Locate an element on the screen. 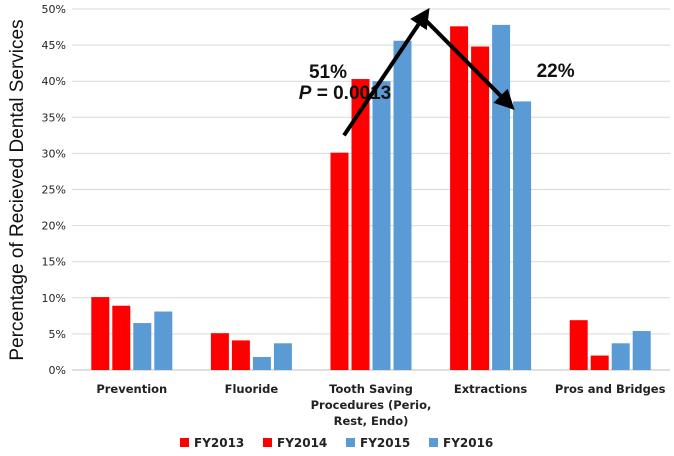 This screenshot has height=456, width=674. annotation-decrease-percent: 22% is located at coordinates (556, 71).